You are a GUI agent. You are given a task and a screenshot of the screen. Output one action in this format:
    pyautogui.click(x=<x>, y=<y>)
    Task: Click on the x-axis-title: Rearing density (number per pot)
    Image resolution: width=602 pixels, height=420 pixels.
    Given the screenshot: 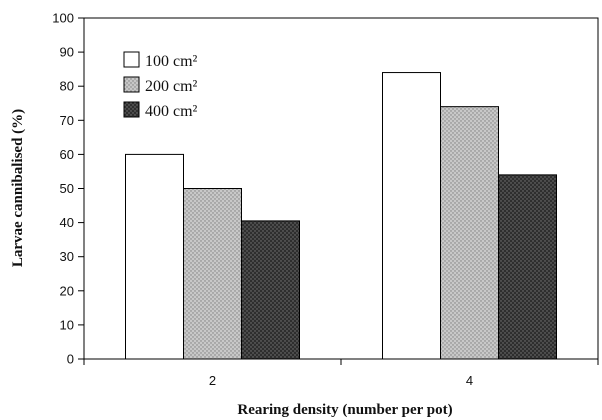 What is the action you would take?
    pyautogui.click(x=344, y=410)
    